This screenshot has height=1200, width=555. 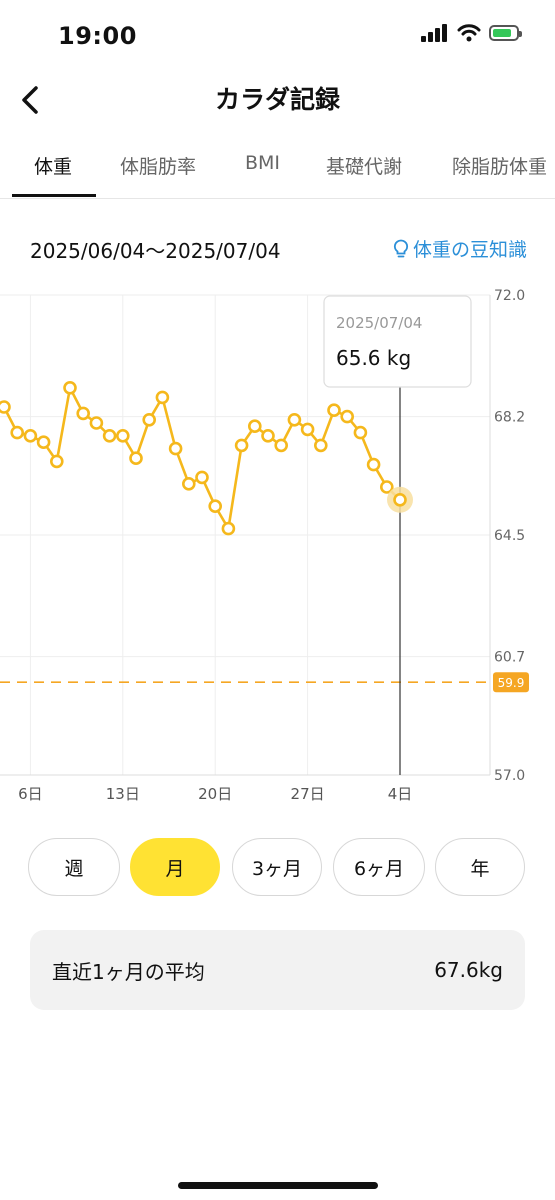 What do you see at coordinates (401, 248) in the screenshot?
I see `lightbulb-icon` at bounding box center [401, 248].